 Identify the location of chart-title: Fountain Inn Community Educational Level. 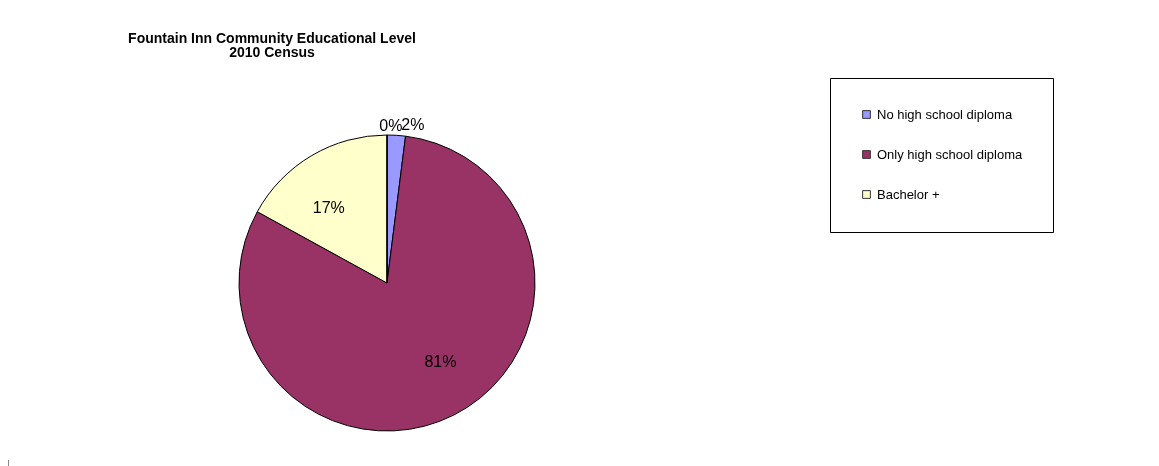
(272, 38).